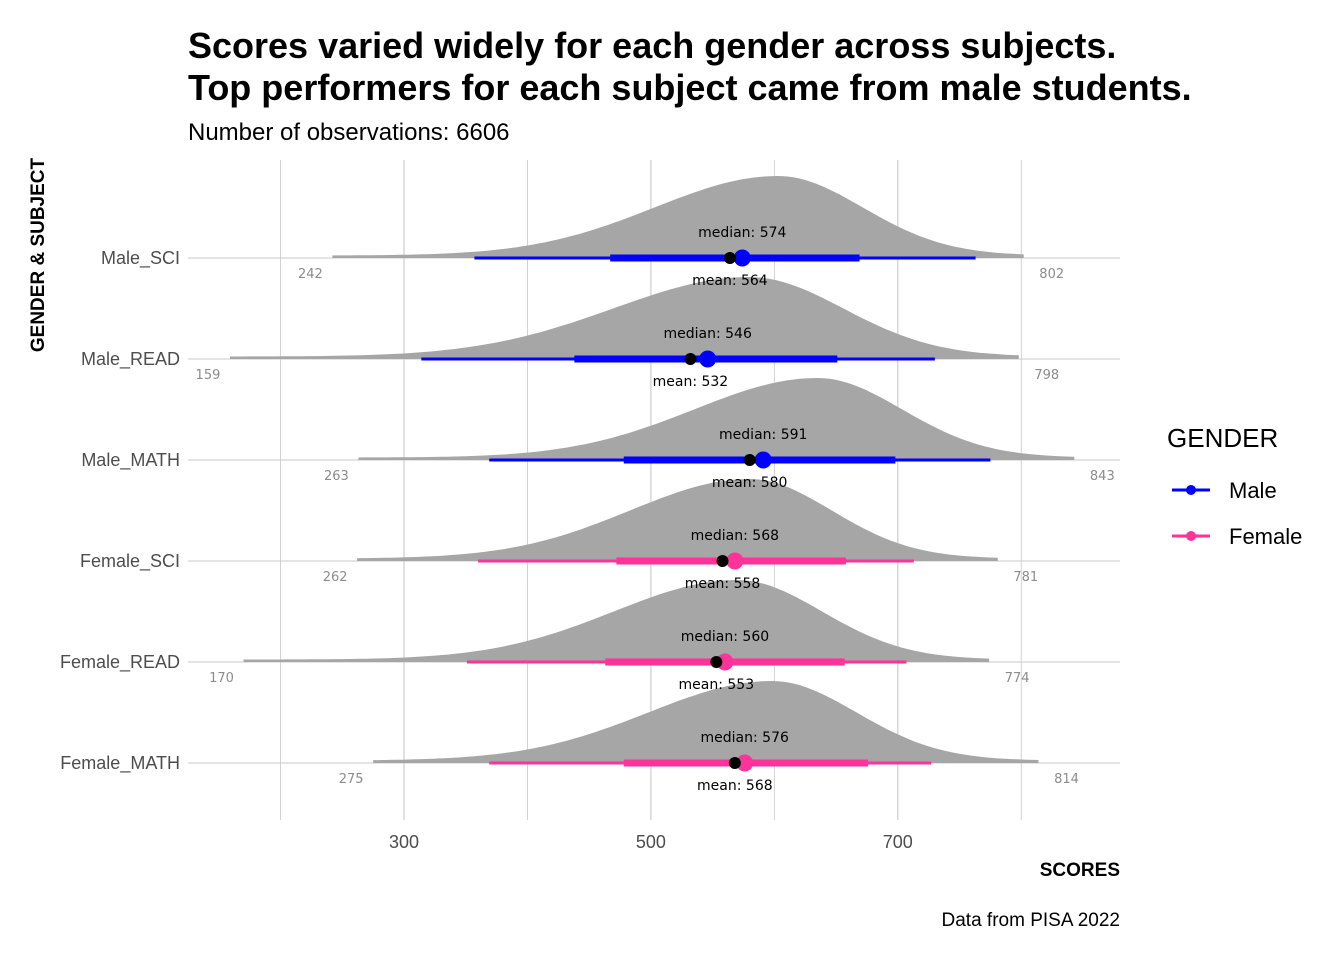 This screenshot has width=1344, height=960. I want to click on legend-label-male: Male, so click(1253, 490).